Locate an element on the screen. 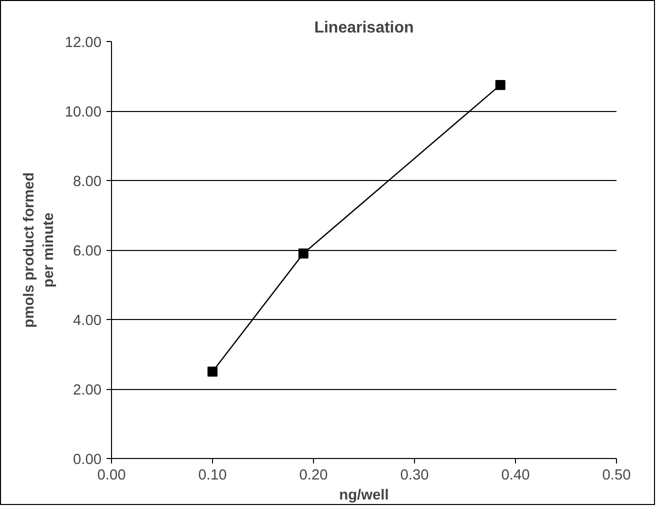  x-axis-title: ng/well is located at coordinates (364, 496).